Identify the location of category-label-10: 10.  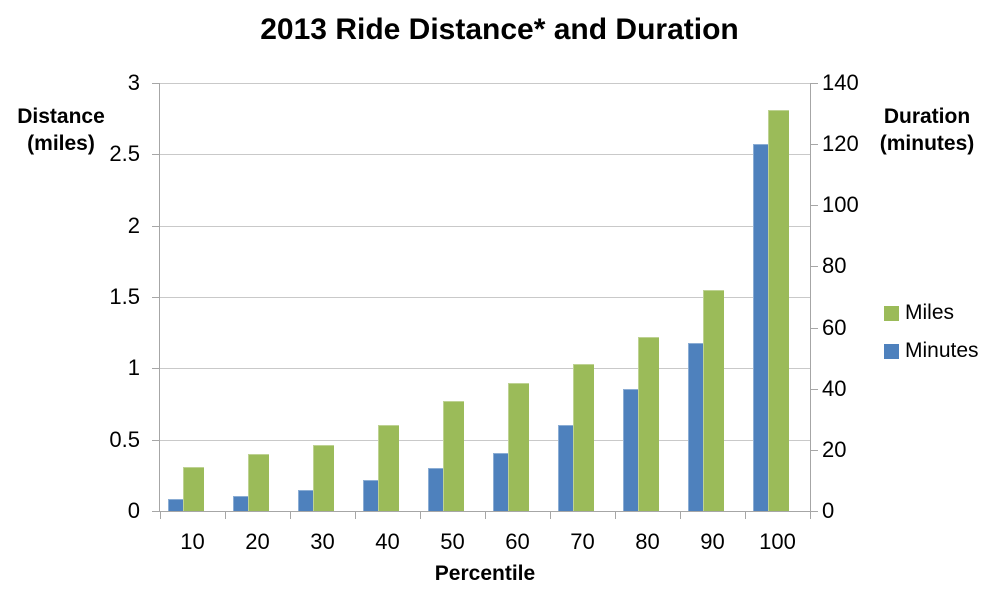
(192, 541).